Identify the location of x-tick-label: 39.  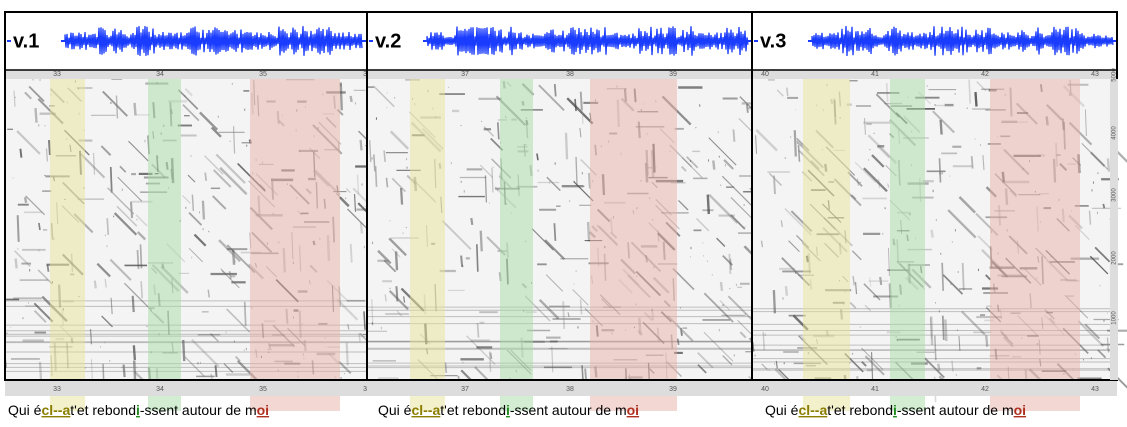
(673, 74).